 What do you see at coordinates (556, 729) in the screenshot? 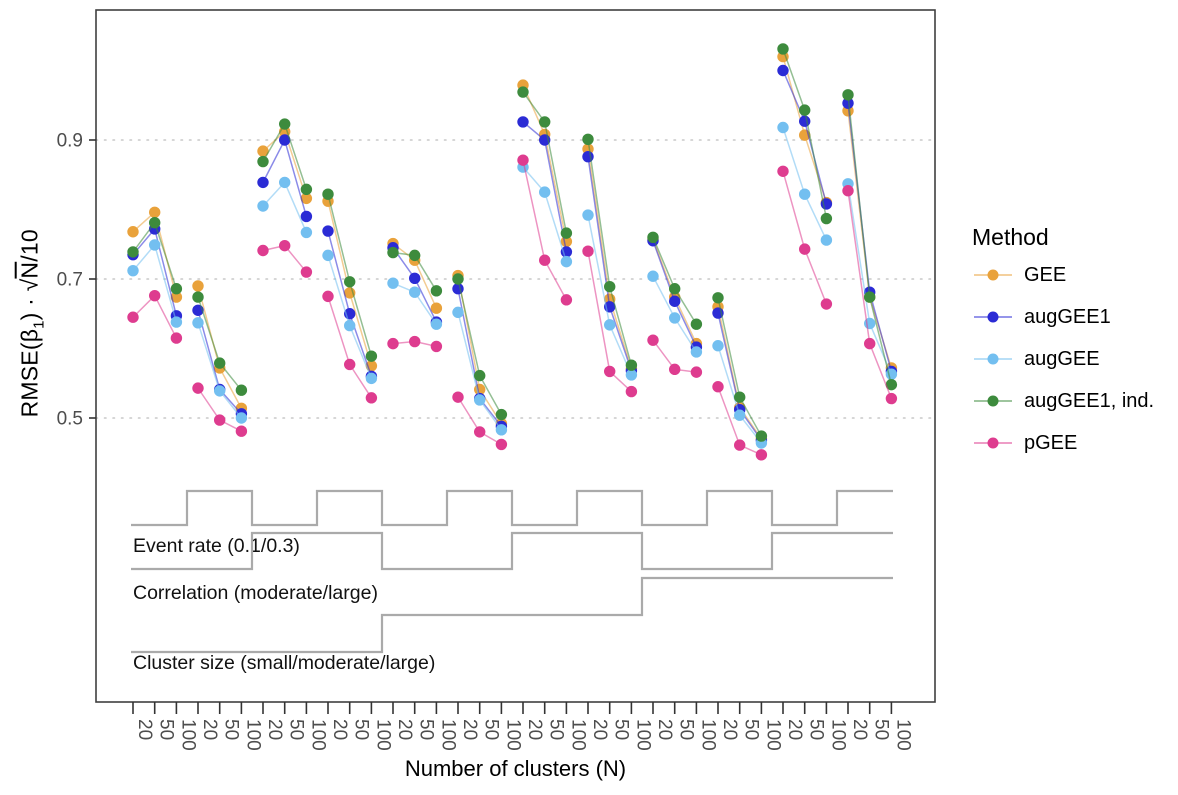
I see `x-tick-label-g7-50: 50` at bounding box center [556, 729].